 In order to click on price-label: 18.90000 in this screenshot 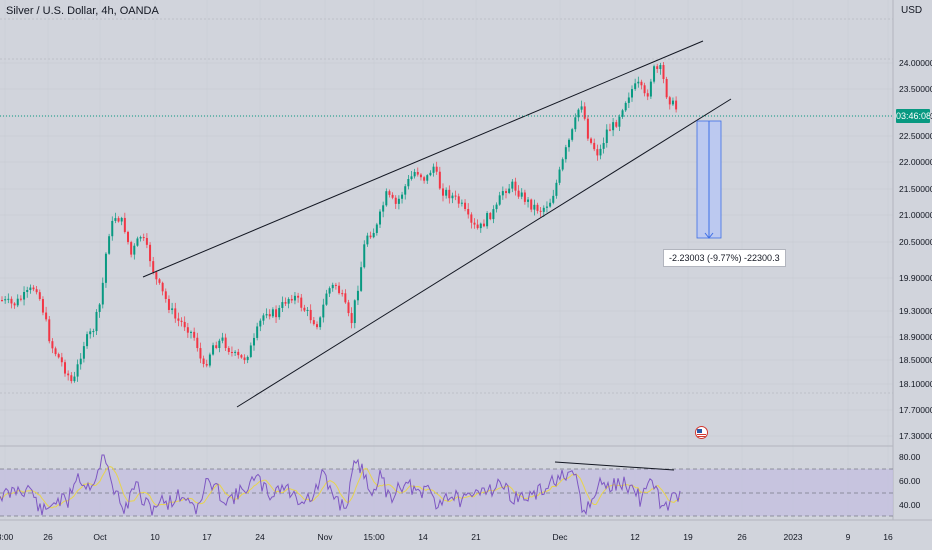, I will do `click(915, 337)`.